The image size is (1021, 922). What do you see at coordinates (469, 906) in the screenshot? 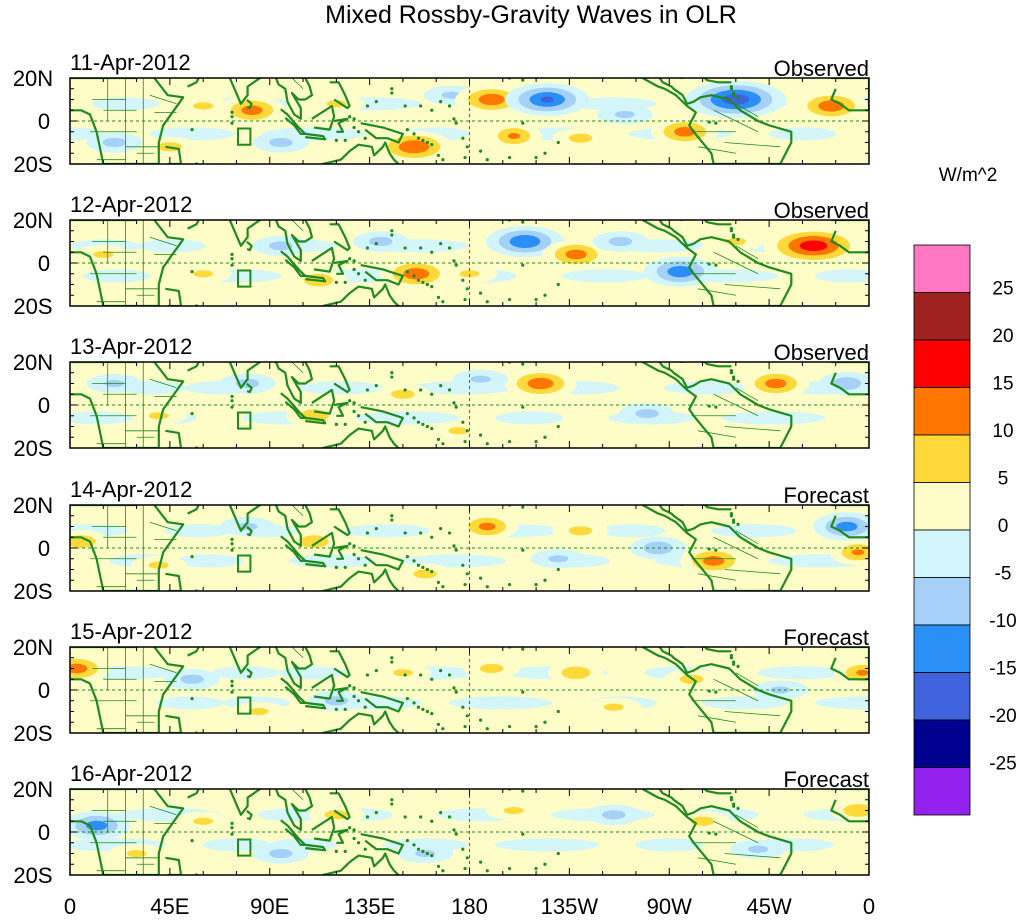
I see `lon-label: 180` at bounding box center [469, 906].